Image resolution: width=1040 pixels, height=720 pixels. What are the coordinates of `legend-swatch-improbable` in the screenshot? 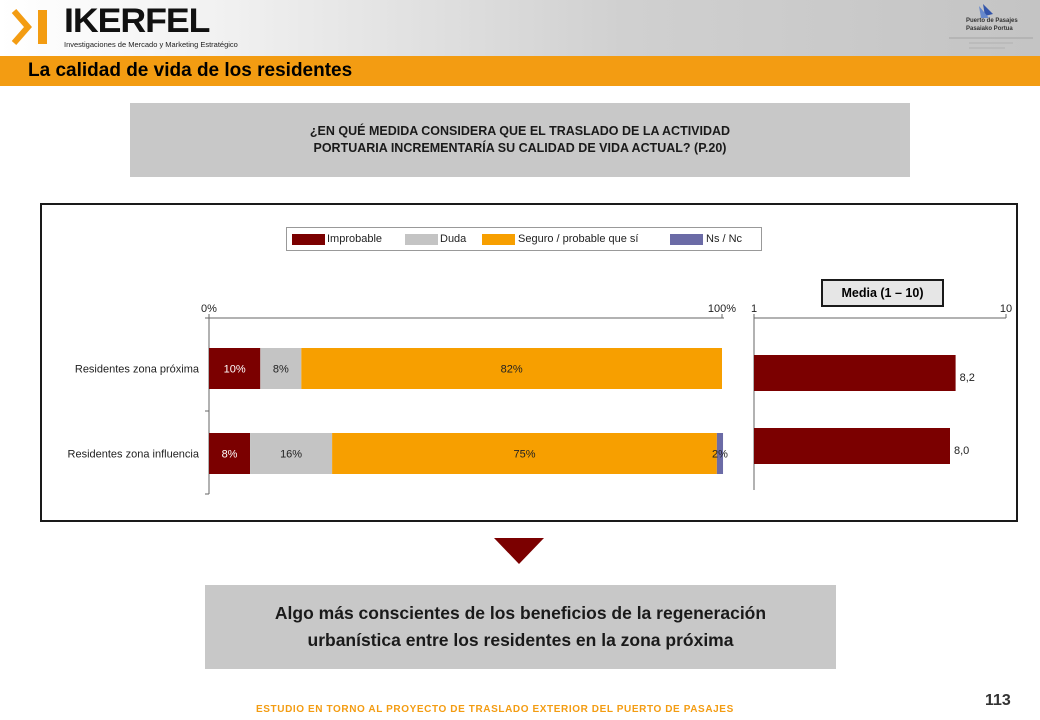 It's located at (308, 239).